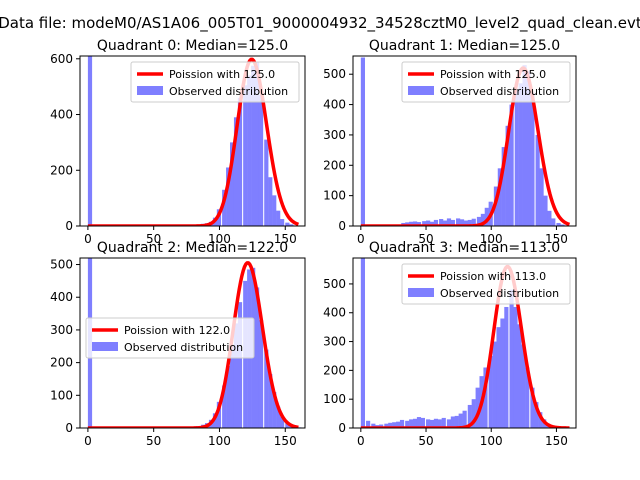 This screenshot has width=640, height=480. I want to click on axes-frame, so click(464, 141).